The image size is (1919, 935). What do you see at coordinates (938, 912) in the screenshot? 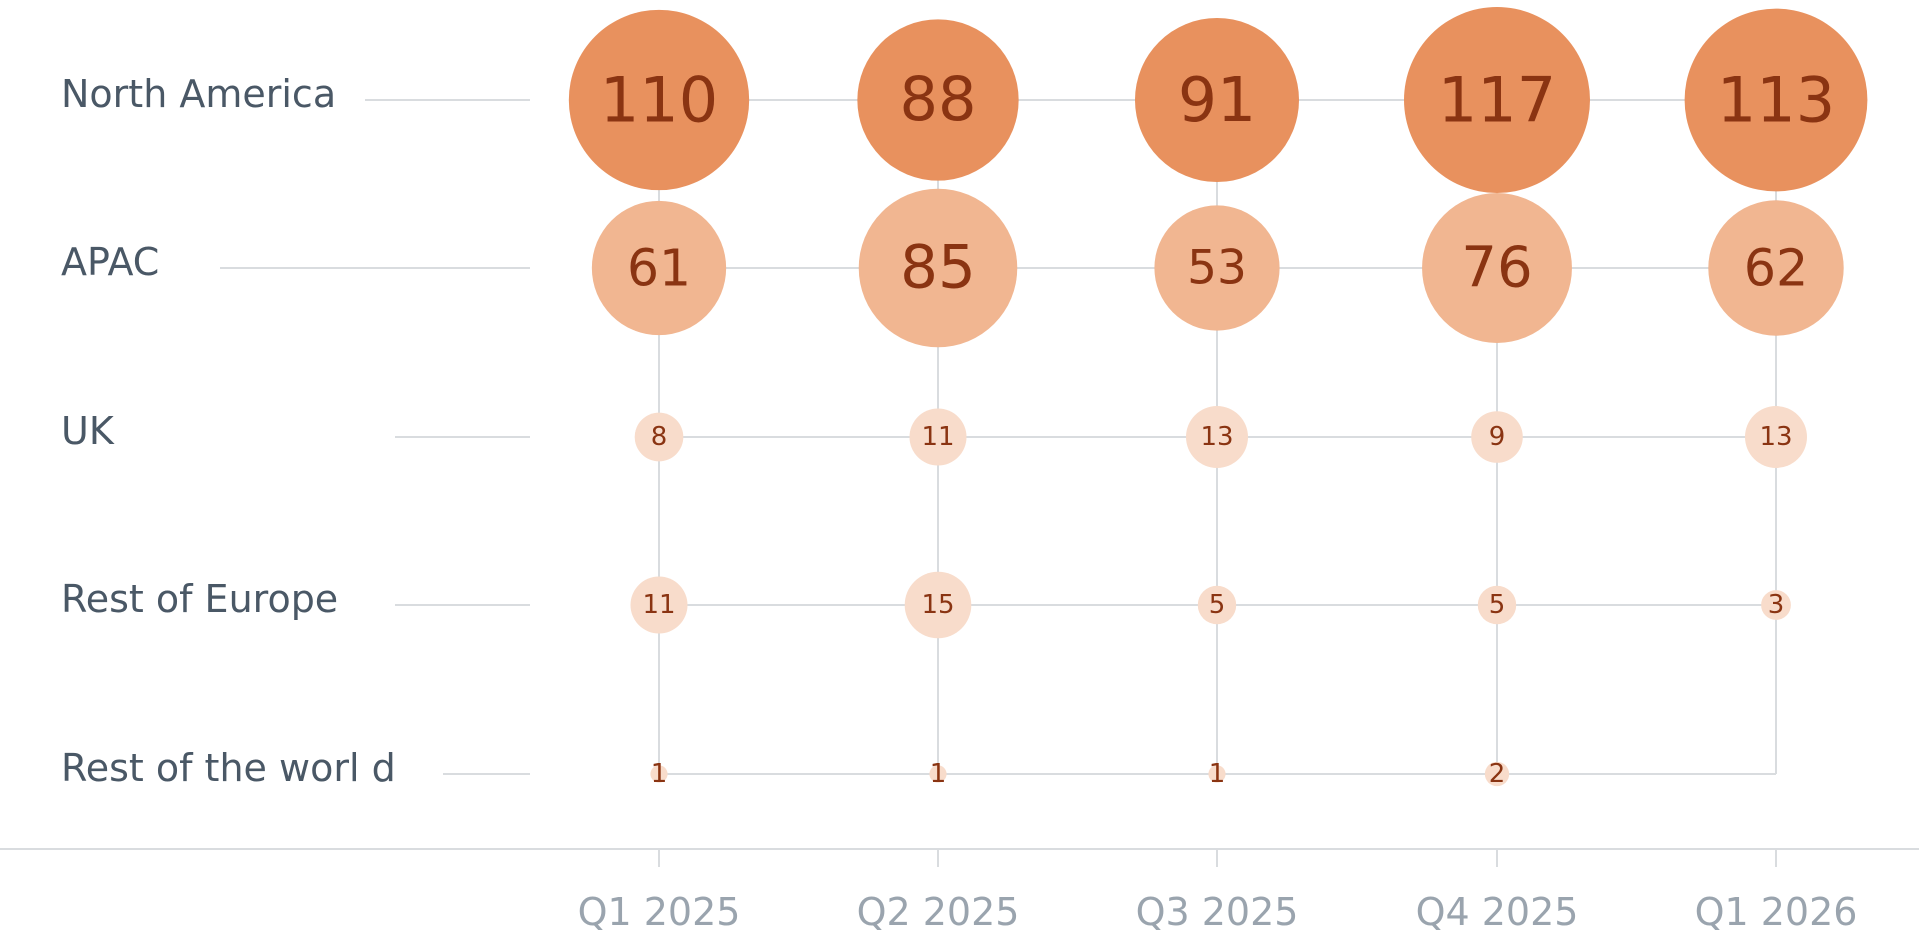
I see `x-tick-label: Q2 2025` at bounding box center [938, 912].